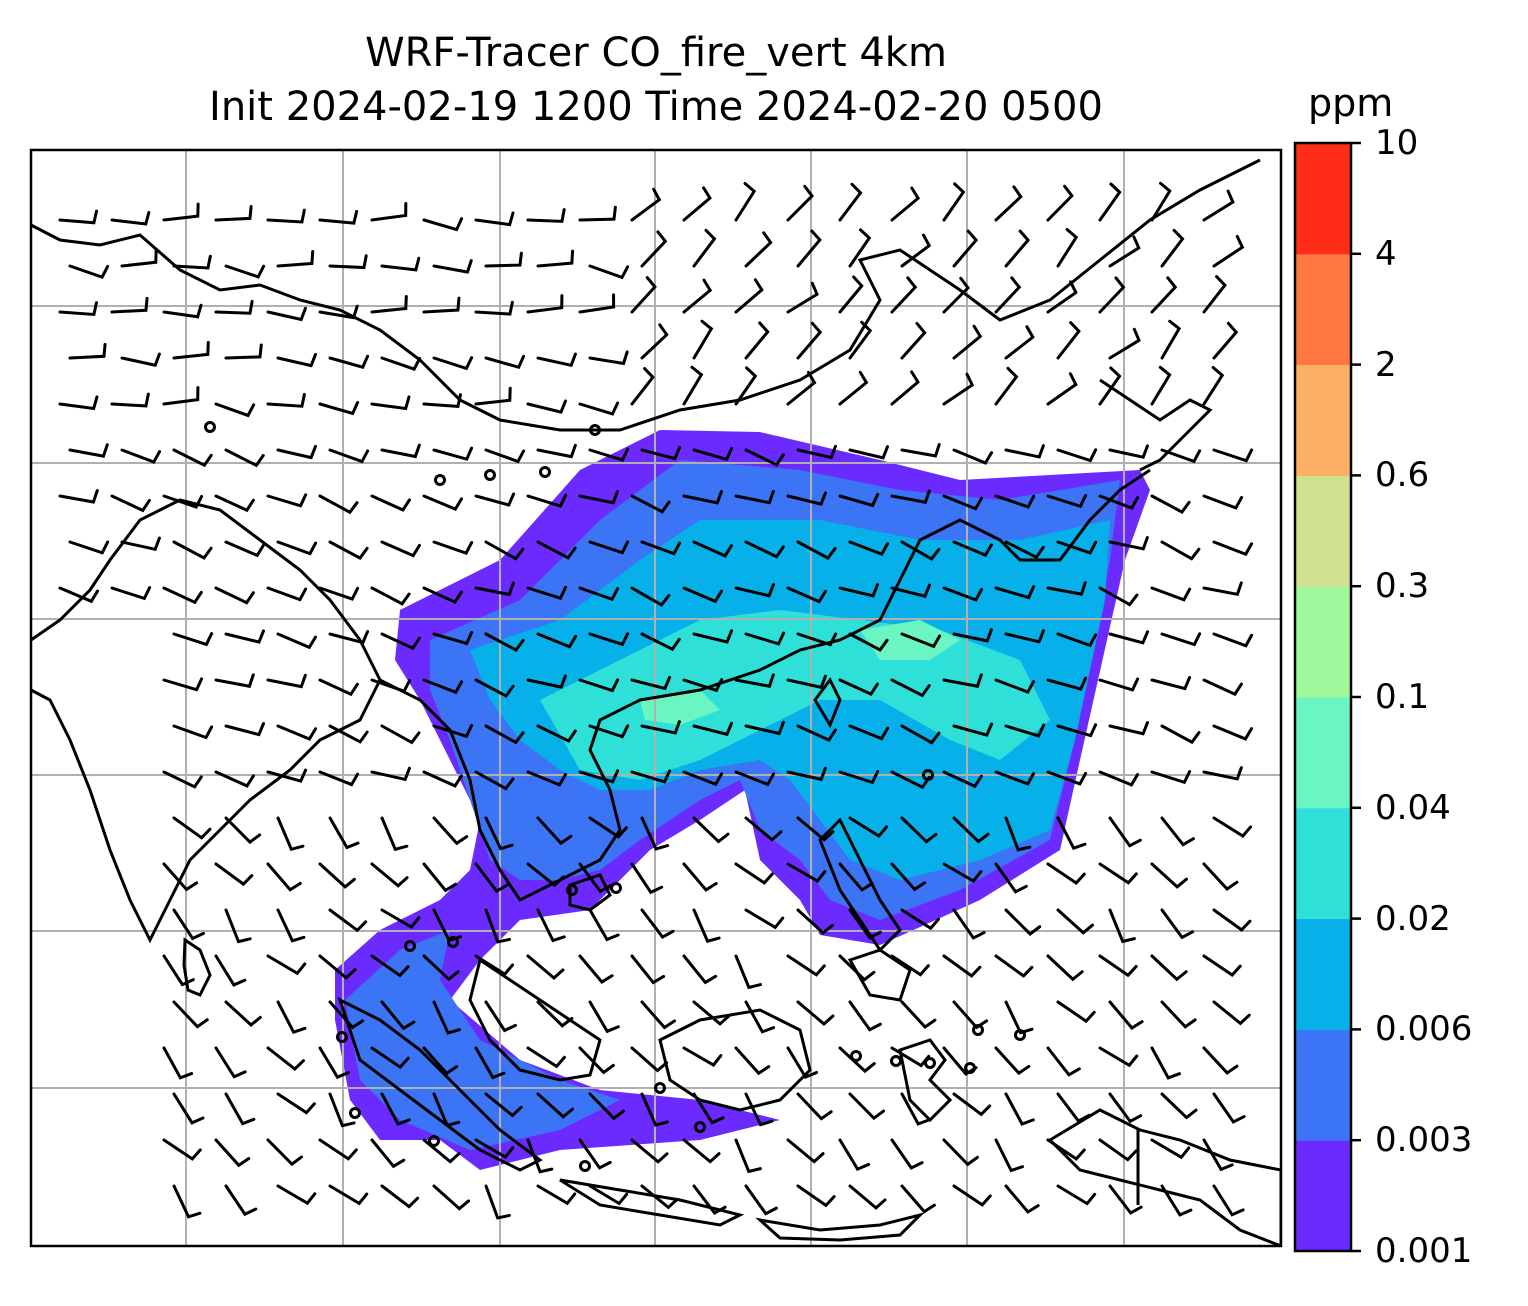 The width and height of the screenshot is (1528, 1306). What do you see at coordinates (827, 703) in the screenshot?
I see `coast-taiwan` at bounding box center [827, 703].